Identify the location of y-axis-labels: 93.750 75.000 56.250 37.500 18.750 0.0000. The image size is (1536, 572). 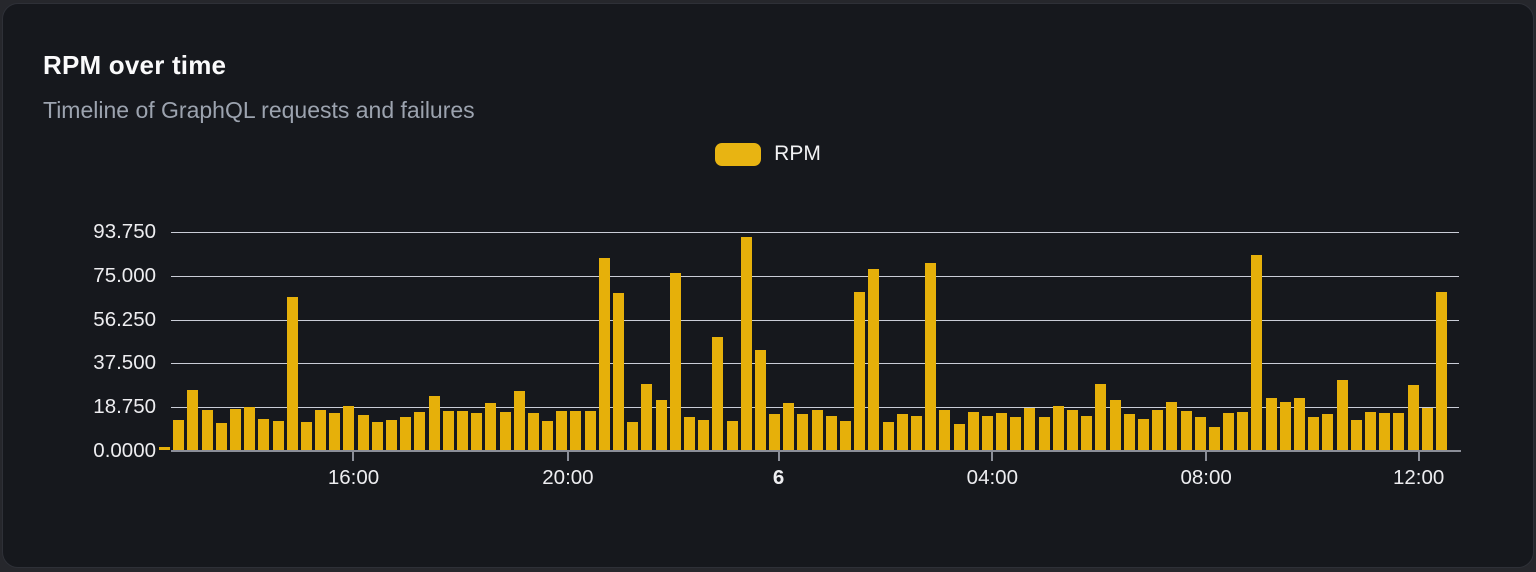
(79, 341).